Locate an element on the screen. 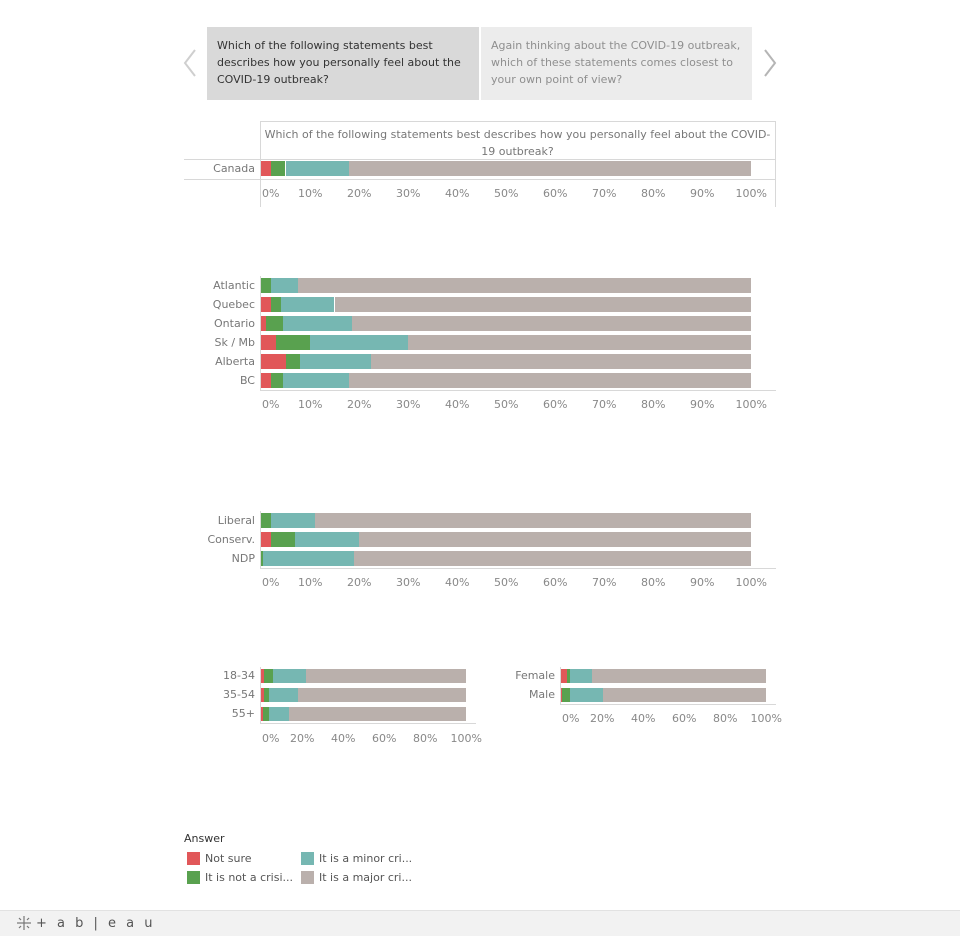 Image resolution: width=960 pixels, height=936 pixels. category-label: Liberal is located at coordinates (236, 520).